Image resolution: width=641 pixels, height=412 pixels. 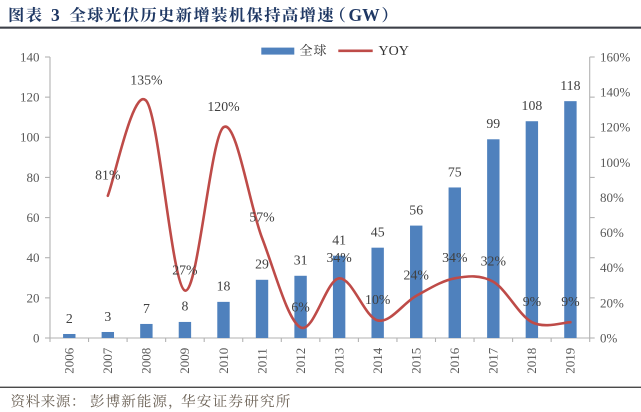 What do you see at coordinates (365, 15) in the screenshot?
I see `svg-text: GW` at bounding box center [365, 15].